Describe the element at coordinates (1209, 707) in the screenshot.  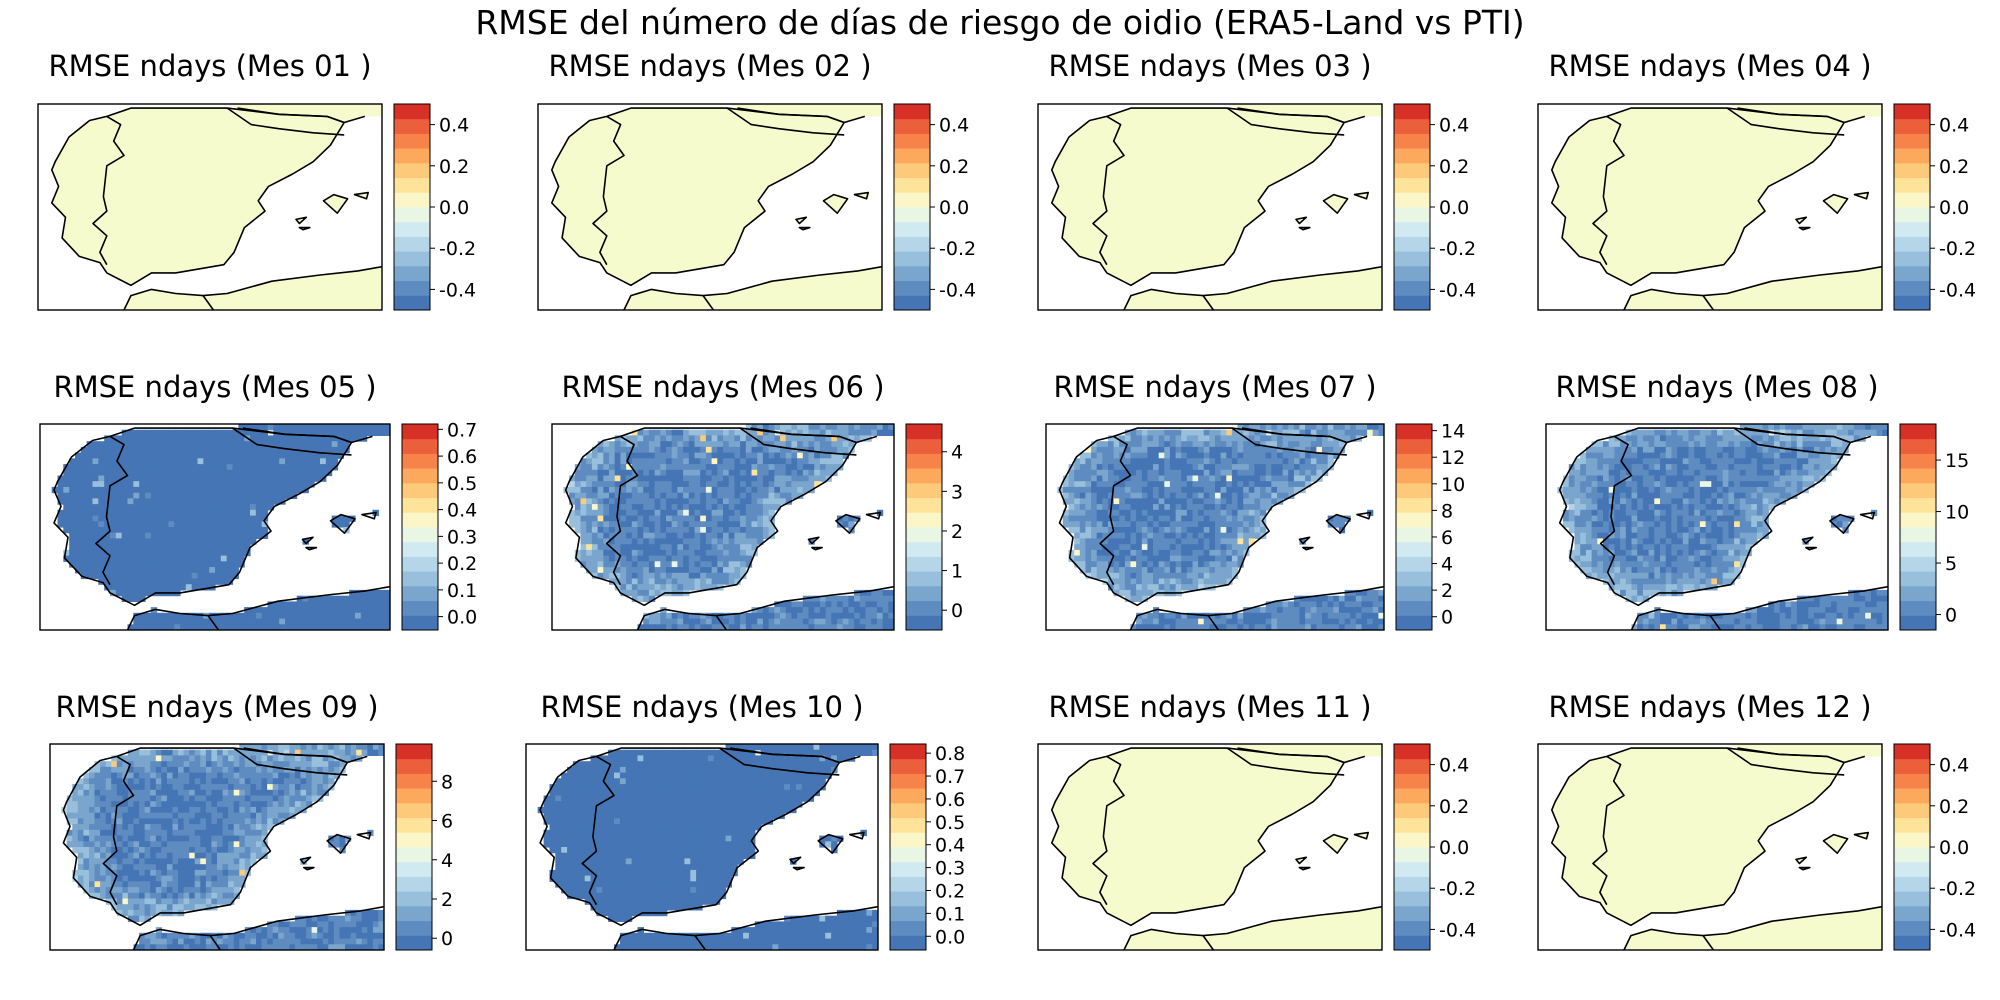
I see `panel-title: RMSE ndays (Mes 11 )` at that location.